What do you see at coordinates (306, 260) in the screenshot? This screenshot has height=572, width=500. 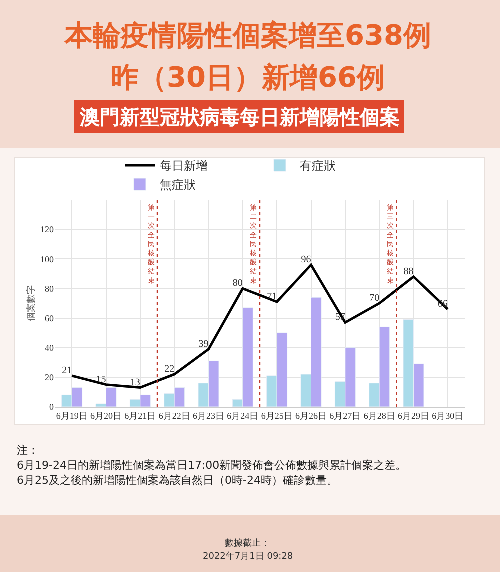 I see `data-label: 96` at bounding box center [306, 260].